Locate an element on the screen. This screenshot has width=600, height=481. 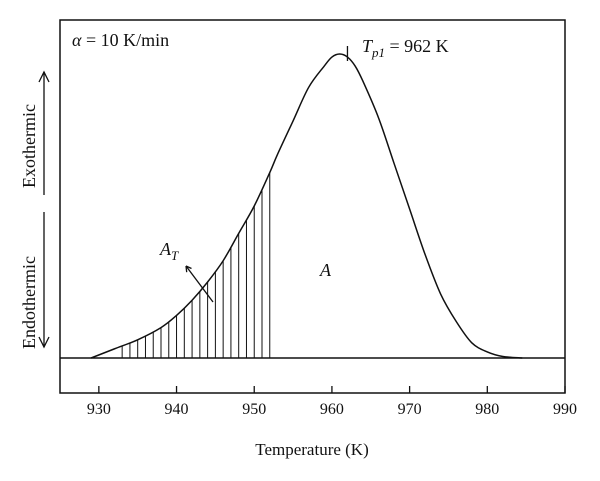
x-tick-label: 980 is located at coordinates (487, 409).